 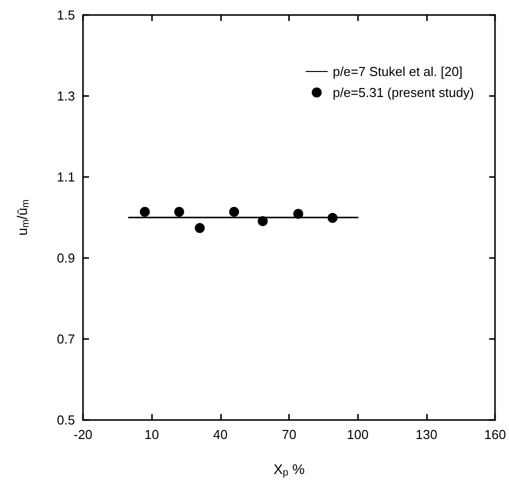 What do you see at coordinates (289, 434) in the screenshot?
I see `x-tick-label: 70` at bounding box center [289, 434].